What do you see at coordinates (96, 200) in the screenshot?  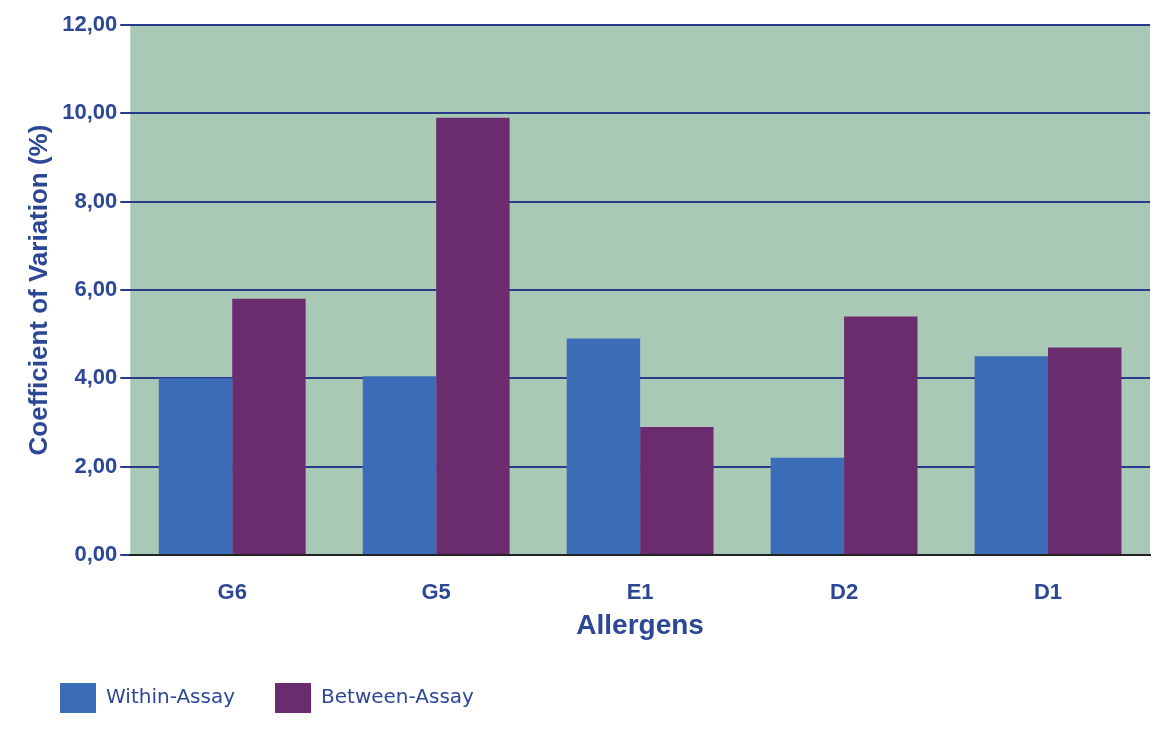 I see `y-tick-label: 8,00` at bounding box center [96, 200].